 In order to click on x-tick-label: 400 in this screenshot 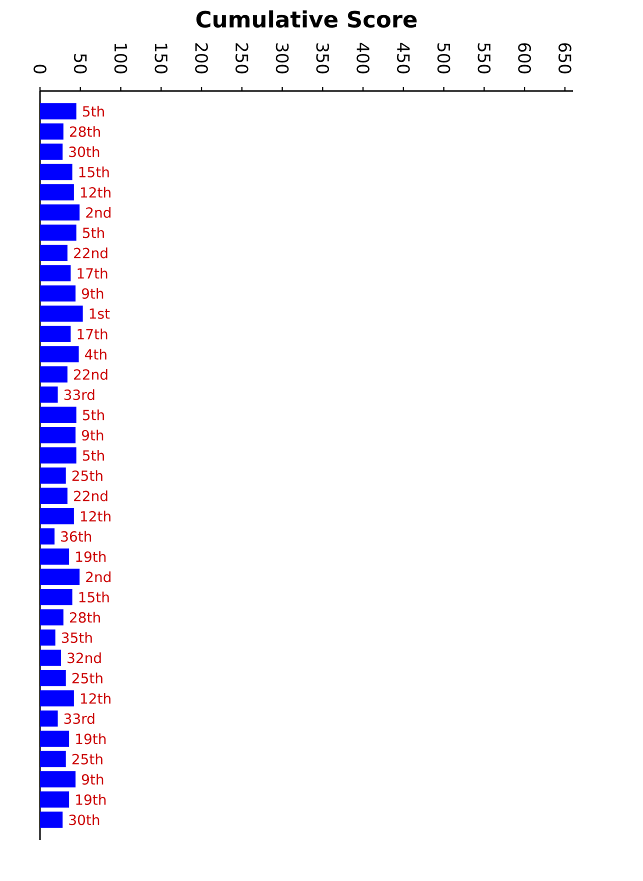, I will do `click(363, 58)`.